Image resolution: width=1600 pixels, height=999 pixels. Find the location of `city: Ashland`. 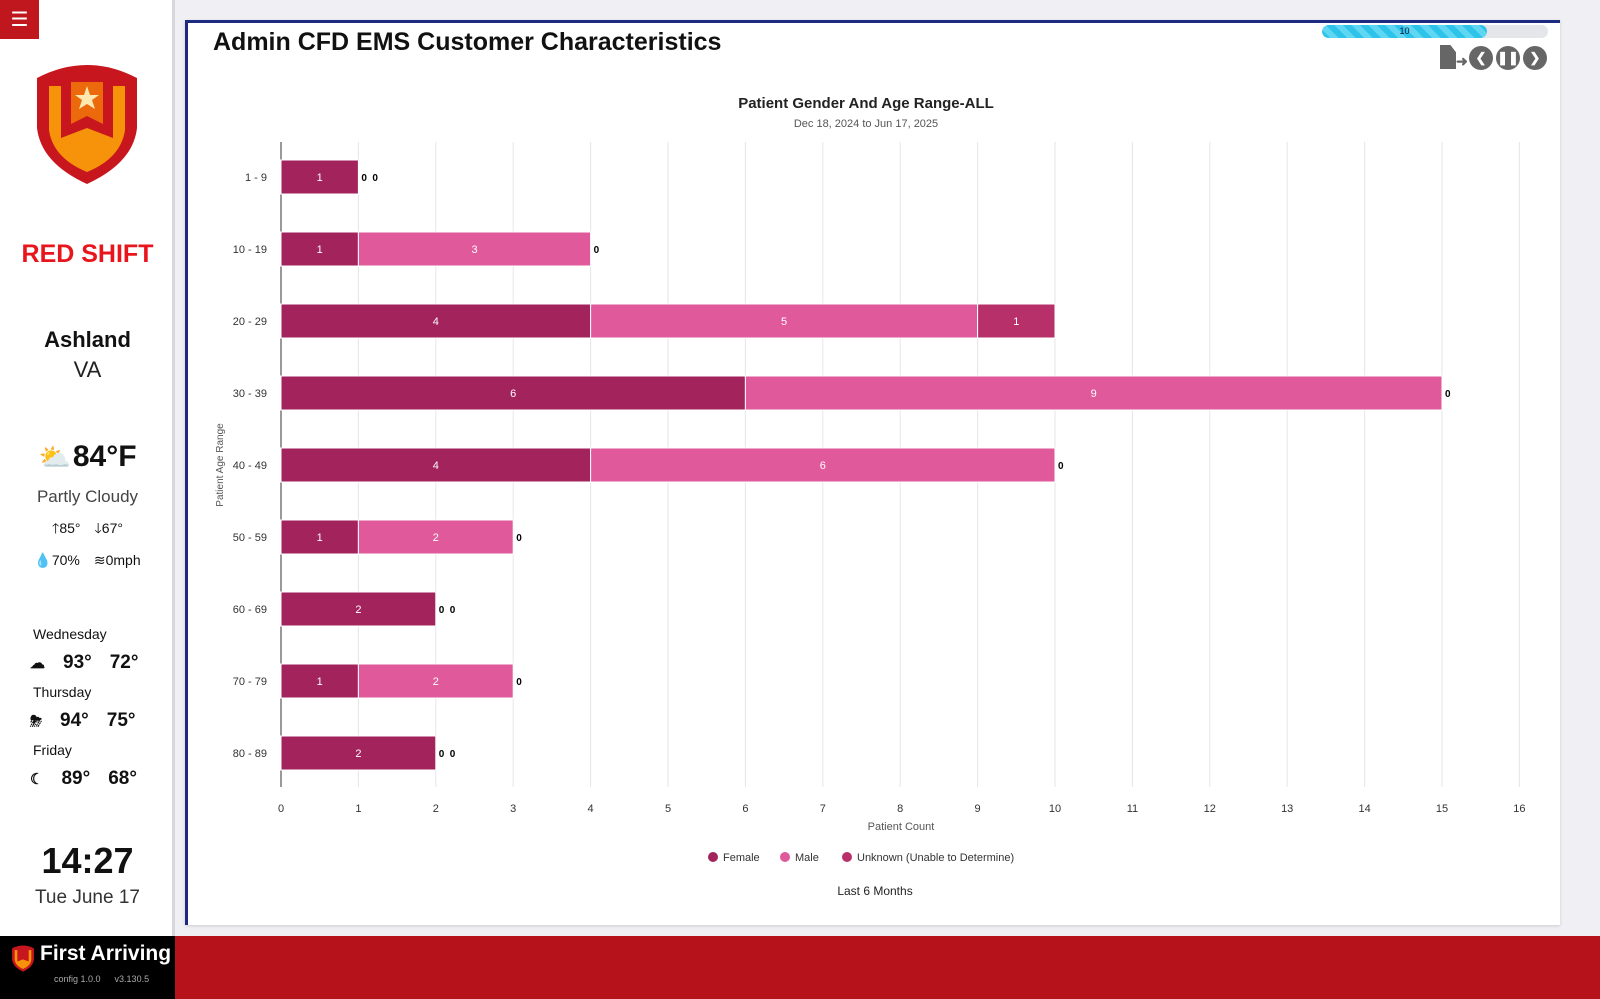

city: Ashland is located at coordinates (87, 339).